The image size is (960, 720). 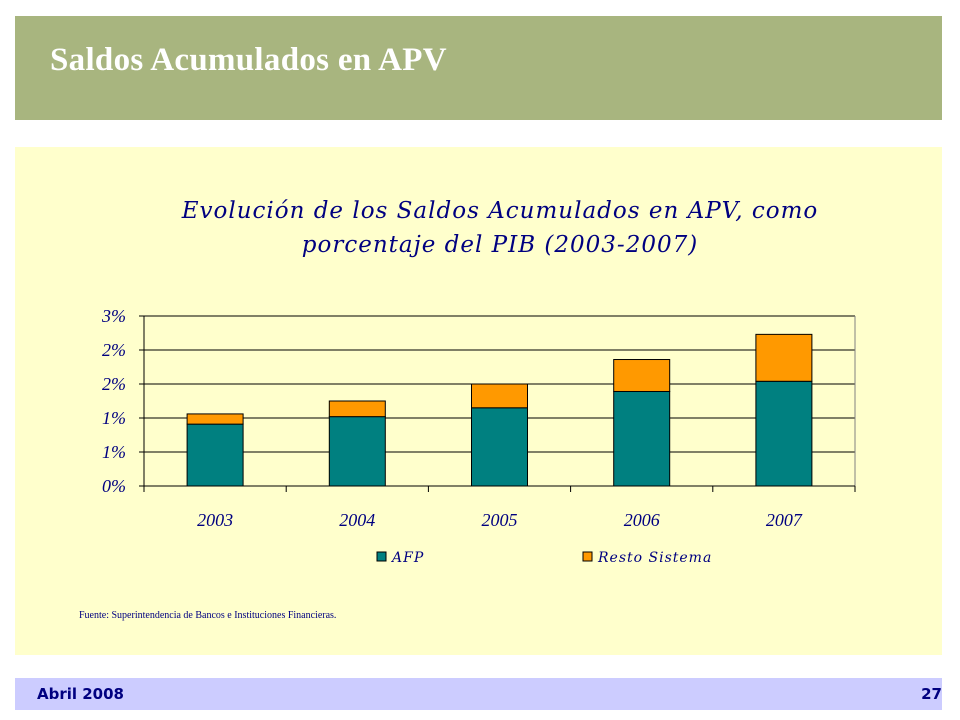 I want to click on x-tick-labels: 2003 2004 2005 2006 2007, so click(x=500, y=520).